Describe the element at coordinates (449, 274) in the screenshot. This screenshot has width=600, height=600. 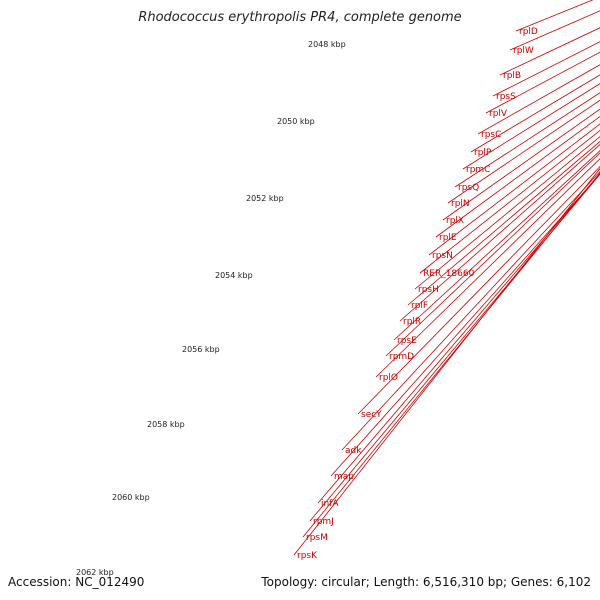
I see `gene-label-rer_18660: RER_18660` at that location.